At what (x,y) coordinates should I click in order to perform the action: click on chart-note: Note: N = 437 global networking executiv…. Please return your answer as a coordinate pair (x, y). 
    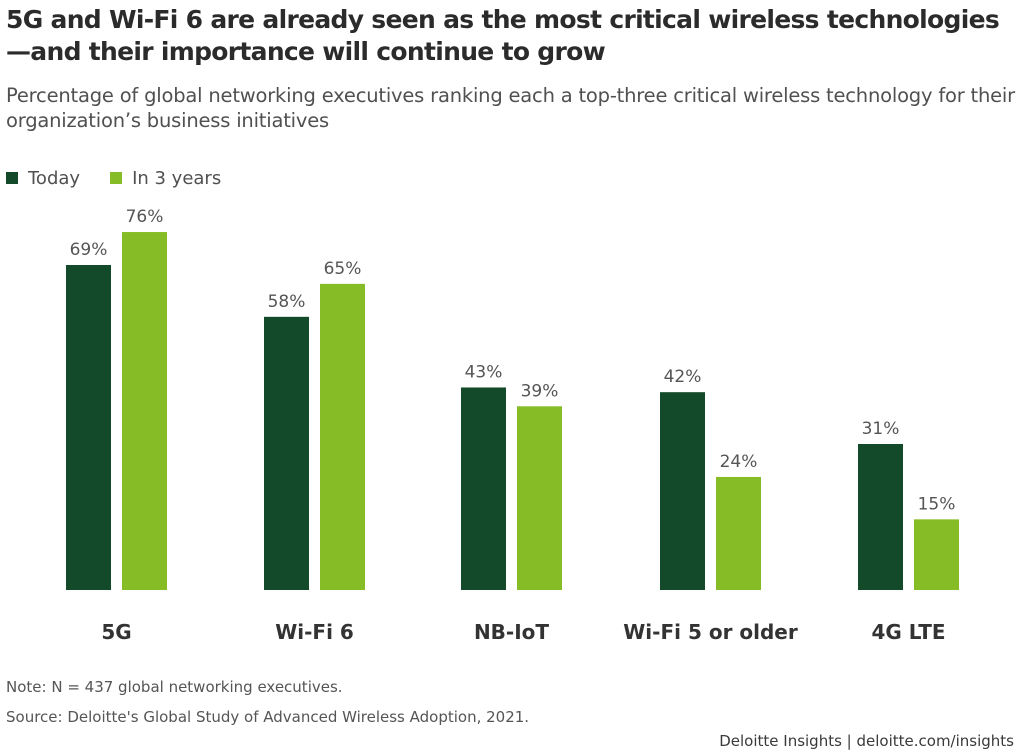
    Looking at the image, I should click on (174, 687).